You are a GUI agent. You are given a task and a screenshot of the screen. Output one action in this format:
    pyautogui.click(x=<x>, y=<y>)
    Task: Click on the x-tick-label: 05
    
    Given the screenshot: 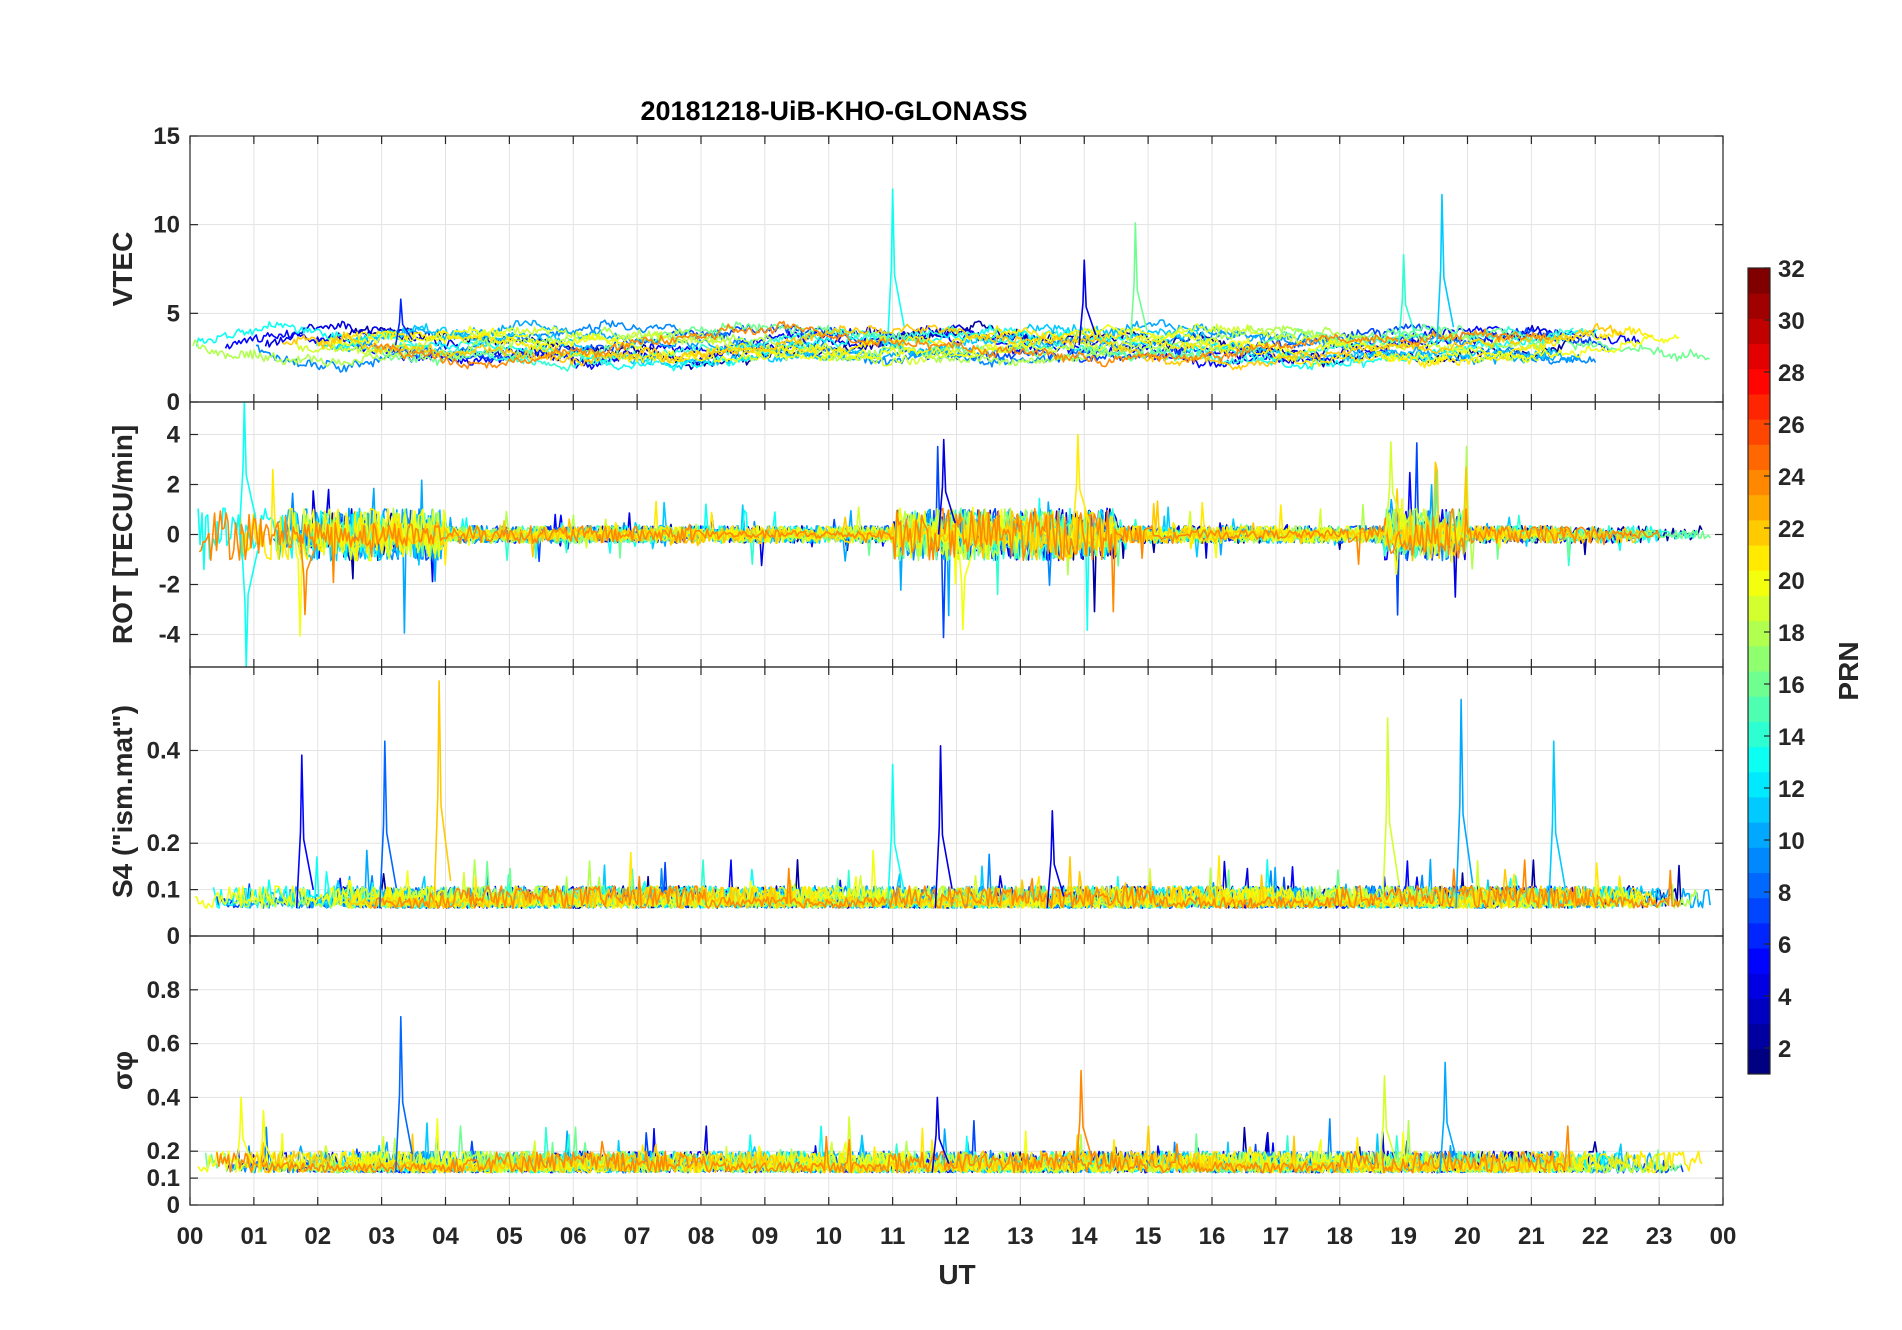 What is the action you would take?
    pyautogui.click(x=509, y=1236)
    